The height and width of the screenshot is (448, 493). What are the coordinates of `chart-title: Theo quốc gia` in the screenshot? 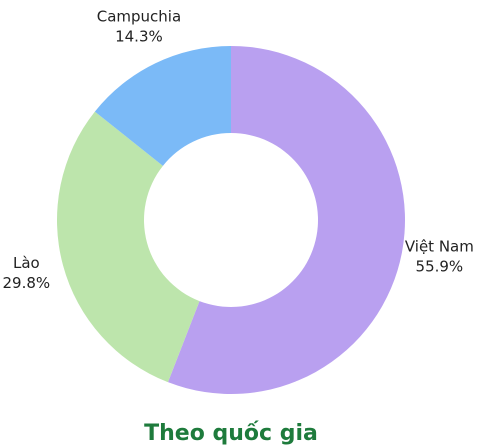 It's located at (231, 433).